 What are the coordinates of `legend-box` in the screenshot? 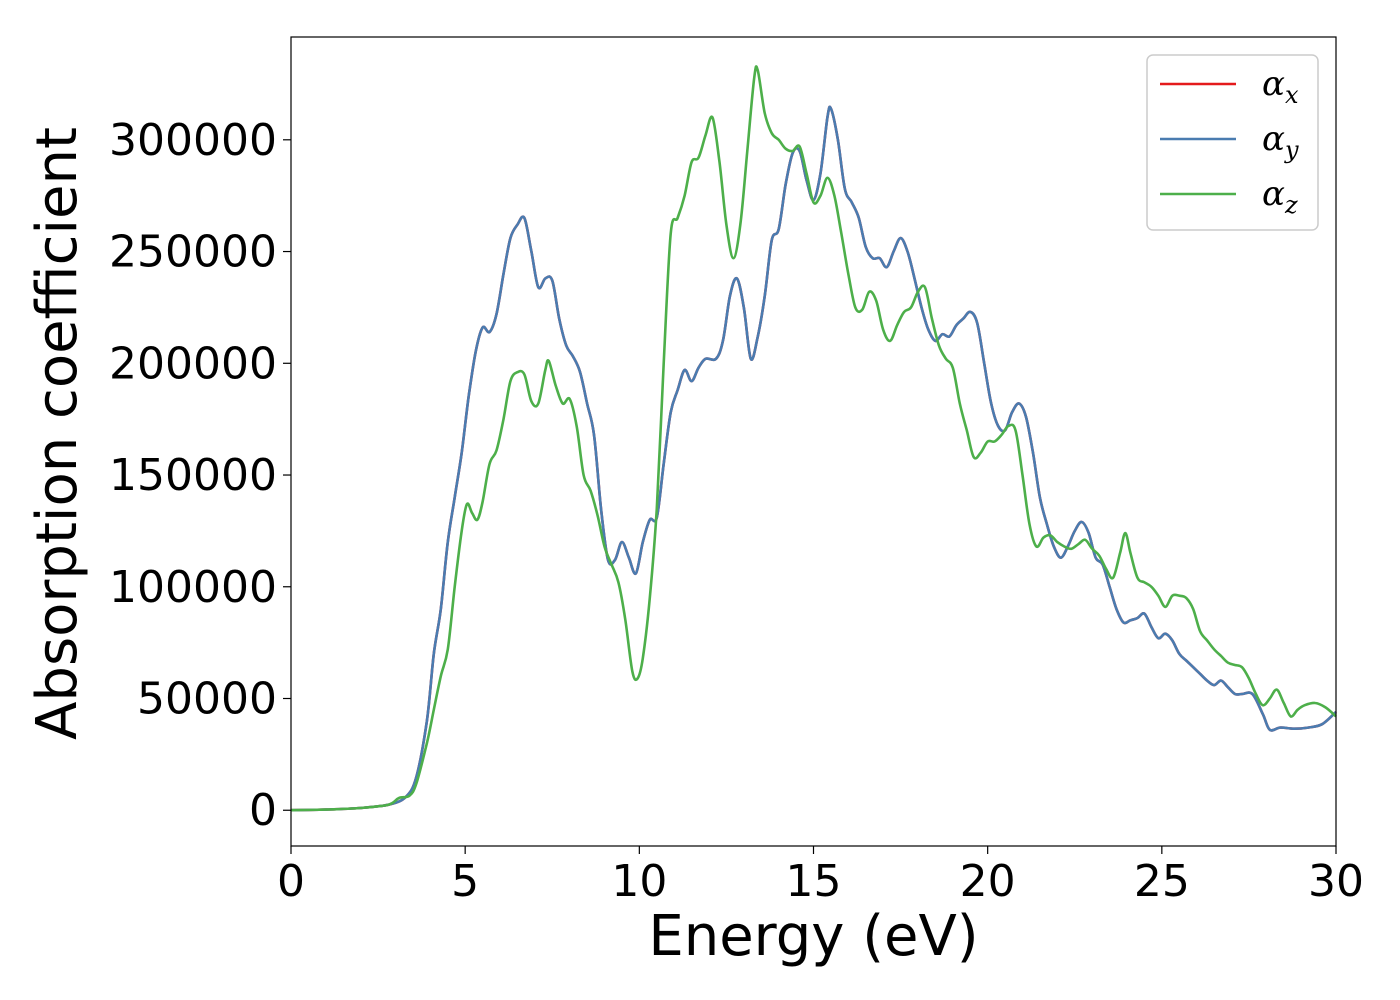 It's located at (1232, 142).